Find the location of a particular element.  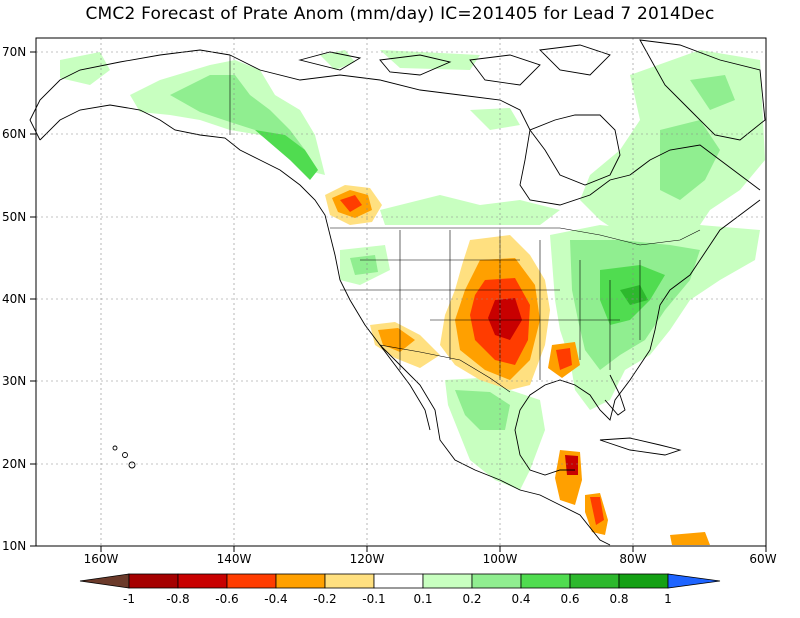

colorbar-label: 0.2 is located at coordinates (472, 599).